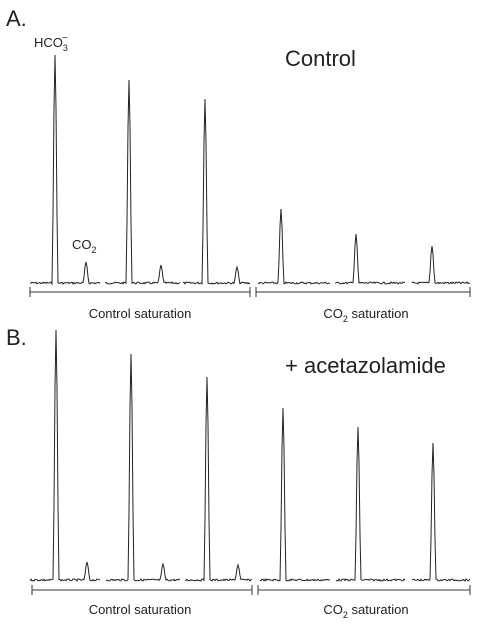 The height and width of the screenshot is (631, 486). Describe the element at coordinates (320, 58) in the screenshot. I see `condition-label: Control` at that location.